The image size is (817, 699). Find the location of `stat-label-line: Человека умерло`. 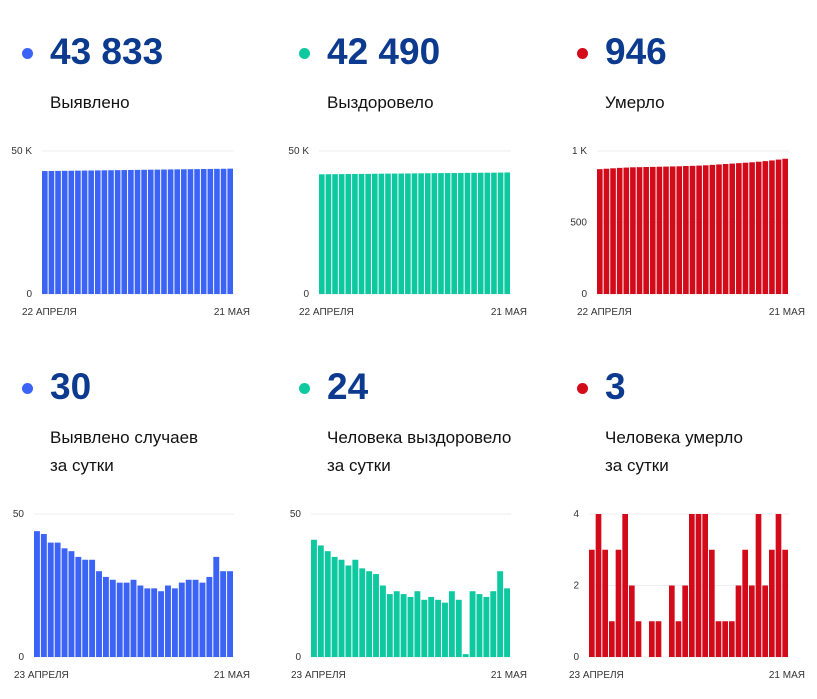

stat-label-line: Человека умерло is located at coordinates (674, 437).